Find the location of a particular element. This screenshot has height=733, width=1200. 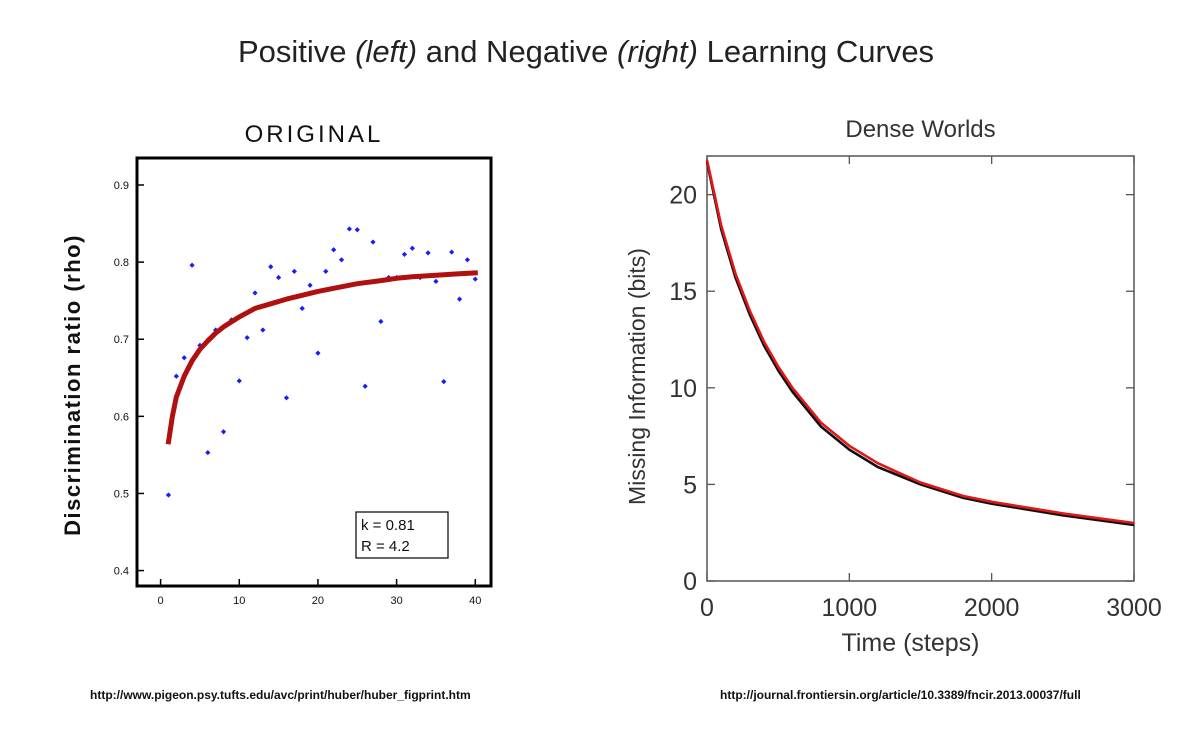

y-tick-label: 0.4 is located at coordinates (121, 572).